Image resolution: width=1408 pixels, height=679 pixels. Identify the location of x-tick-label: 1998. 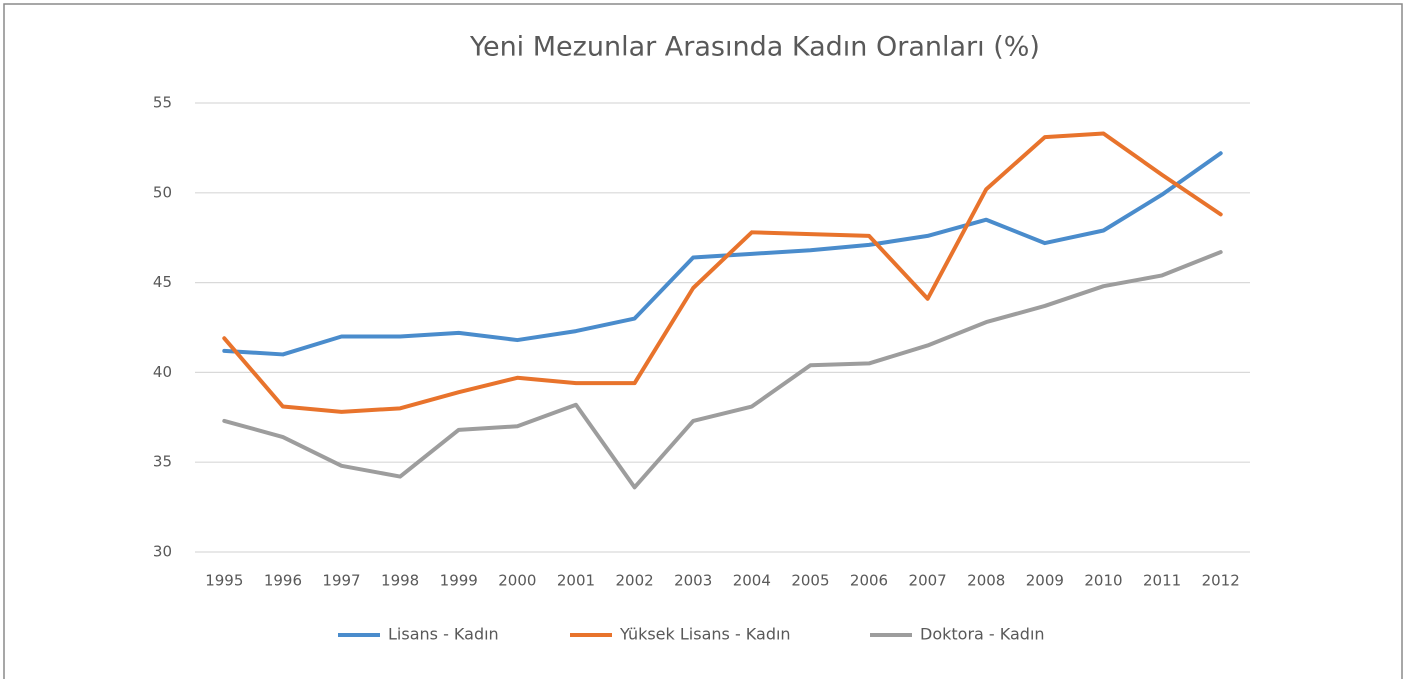
(400, 581).